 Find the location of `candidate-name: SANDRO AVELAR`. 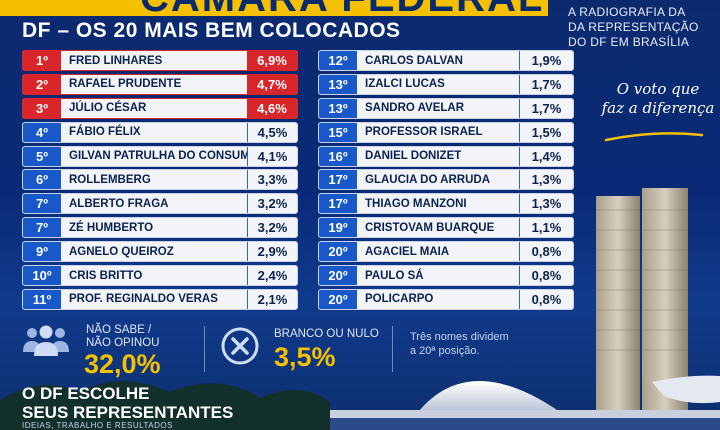

candidate-name: SANDRO AVELAR is located at coordinates (438, 108).